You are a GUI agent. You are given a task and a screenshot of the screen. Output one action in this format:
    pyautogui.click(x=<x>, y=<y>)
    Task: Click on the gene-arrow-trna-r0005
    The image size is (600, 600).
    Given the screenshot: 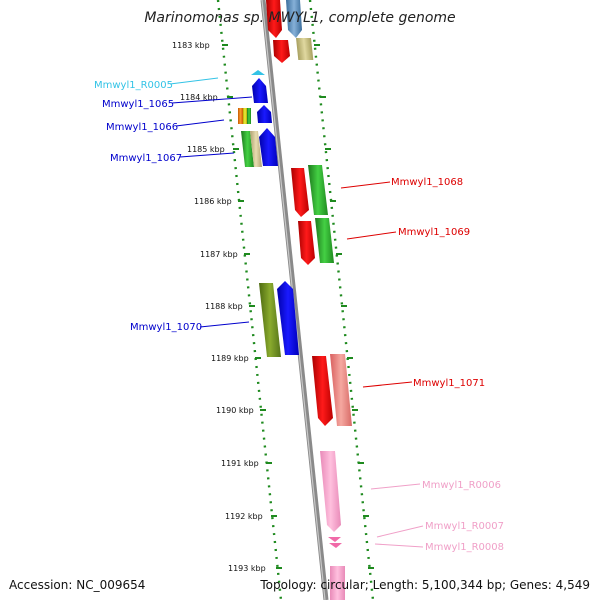 What is the action you would take?
    pyautogui.click(x=258, y=72)
    